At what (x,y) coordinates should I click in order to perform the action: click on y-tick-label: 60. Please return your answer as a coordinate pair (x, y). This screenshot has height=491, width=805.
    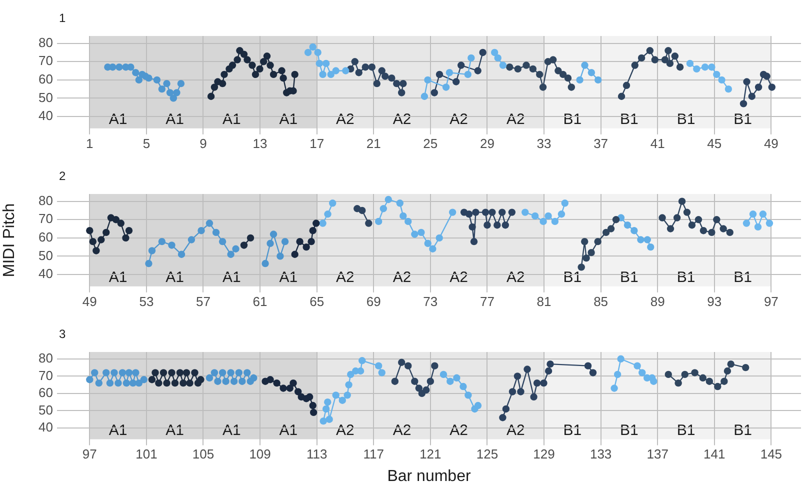
    Looking at the image, I should click on (45, 78).